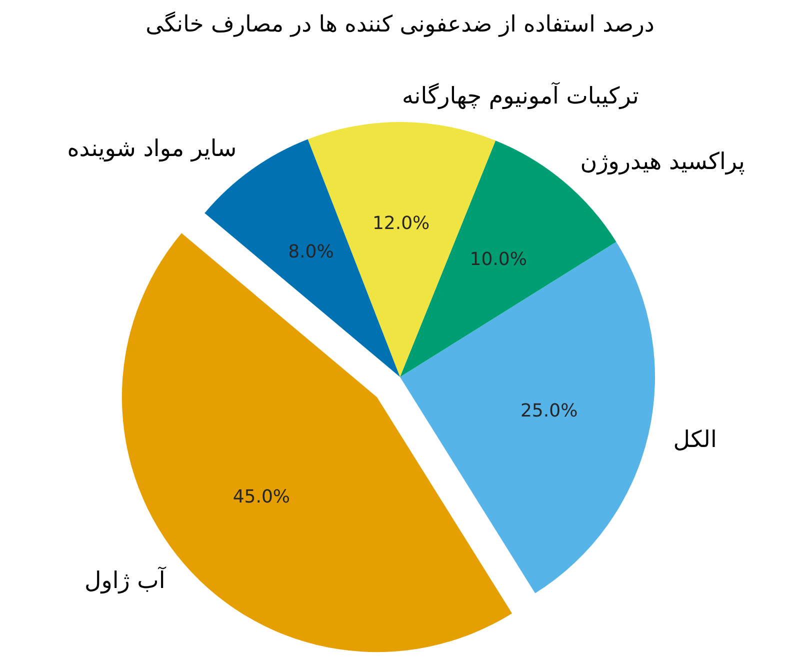 This screenshot has width=800, height=666. I want to click on chart-title: درصد استفاده از ضدعفونی کننده ها در مصارف خانگی, so click(400, 24).